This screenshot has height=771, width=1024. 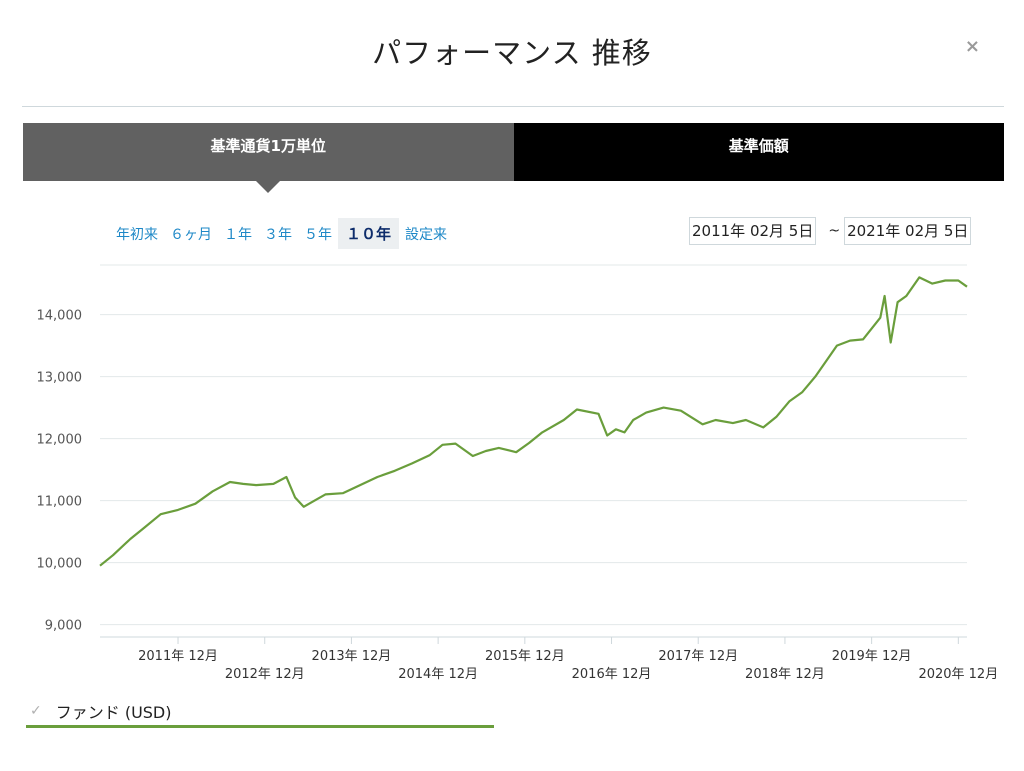 What do you see at coordinates (60, 471) in the screenshot?
I see `y-axis: 9,000 10,000 11,000 12,000 13,000 14,000` at bounding box center [60, 471].